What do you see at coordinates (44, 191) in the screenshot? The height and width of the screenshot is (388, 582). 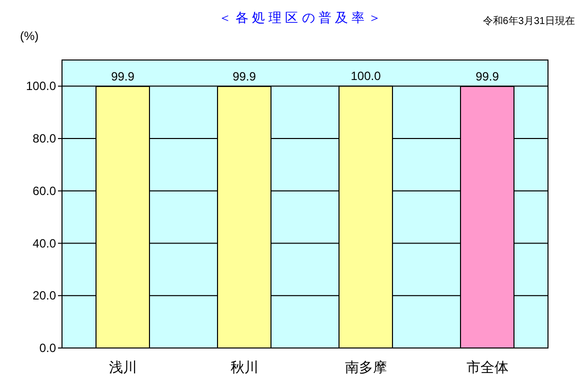 I see `y-tick-label: 60.0` at bounding box center [44, 191].